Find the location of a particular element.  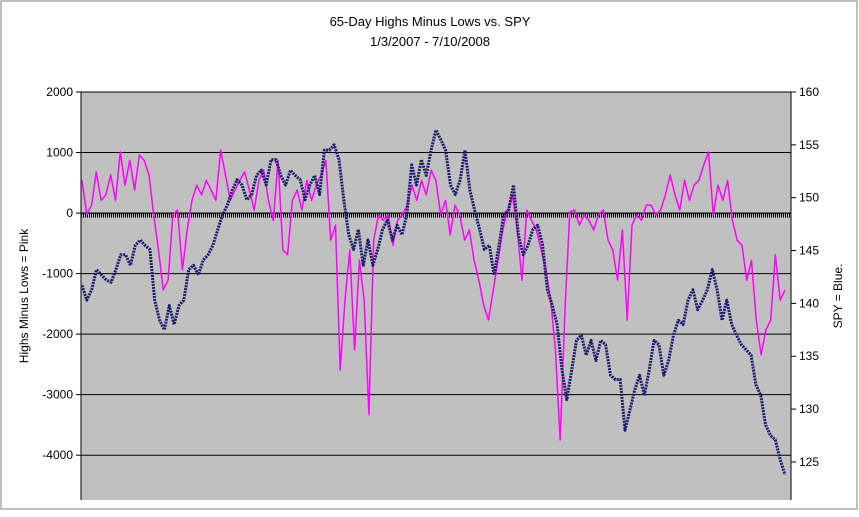

y2-tick-label: 125 is located at coordinates (809, 462).